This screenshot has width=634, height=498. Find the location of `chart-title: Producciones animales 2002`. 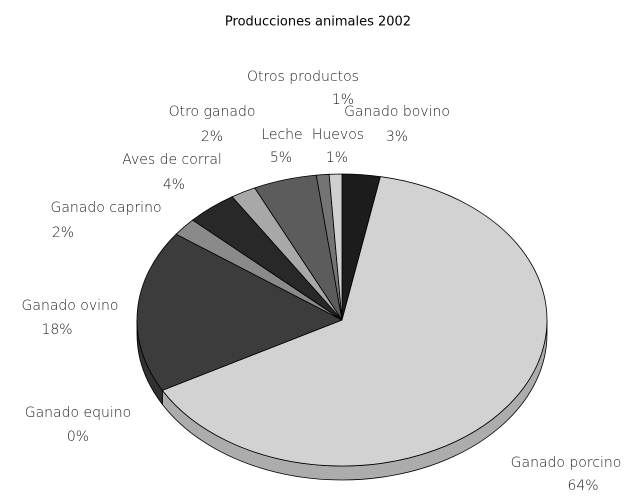

chart-title: Producciones animales 2002 is located at coordinates (318, 22).